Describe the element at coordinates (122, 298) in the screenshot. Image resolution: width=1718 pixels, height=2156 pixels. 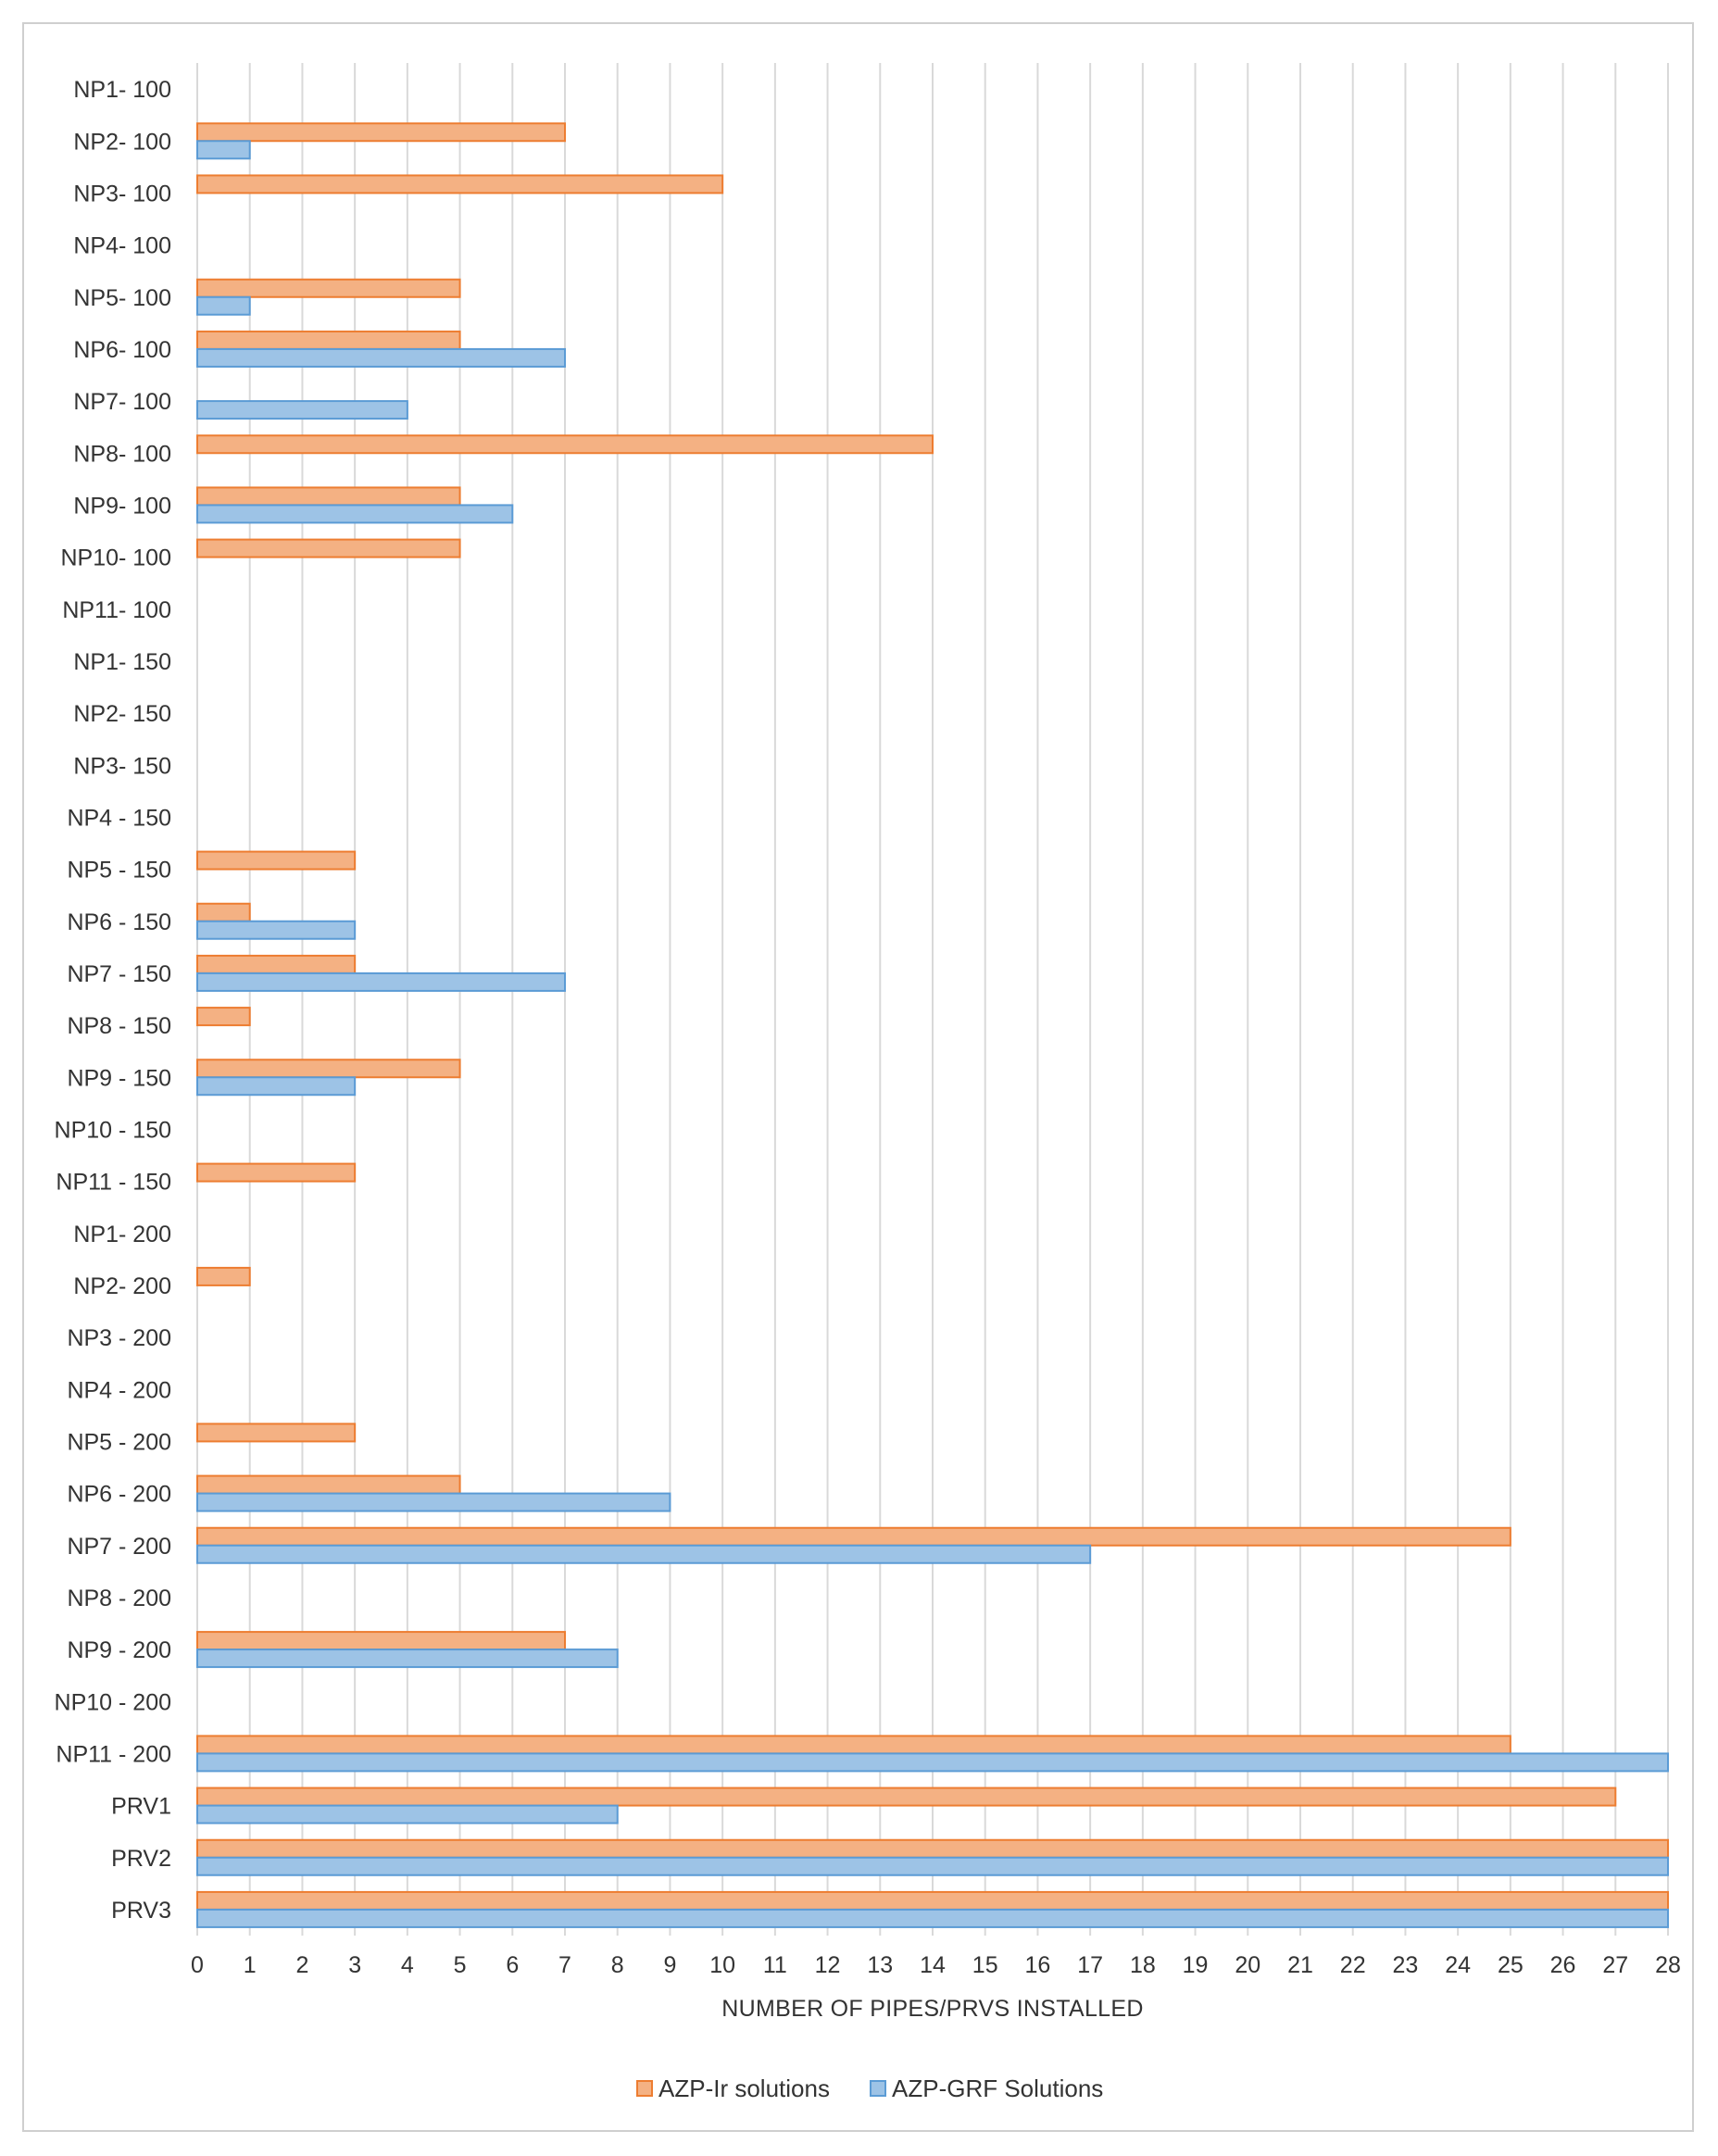
I see `category-label: NP5- 100` at that location.